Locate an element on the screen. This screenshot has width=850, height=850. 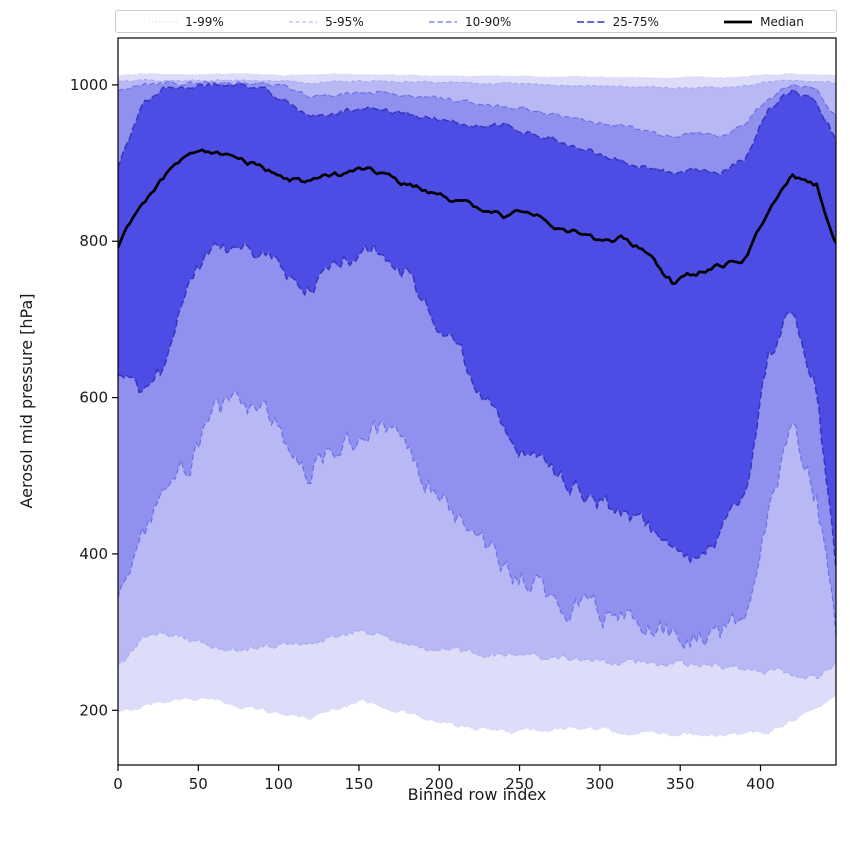
y-tick-label: 600 is located at coordinates (93, 398).